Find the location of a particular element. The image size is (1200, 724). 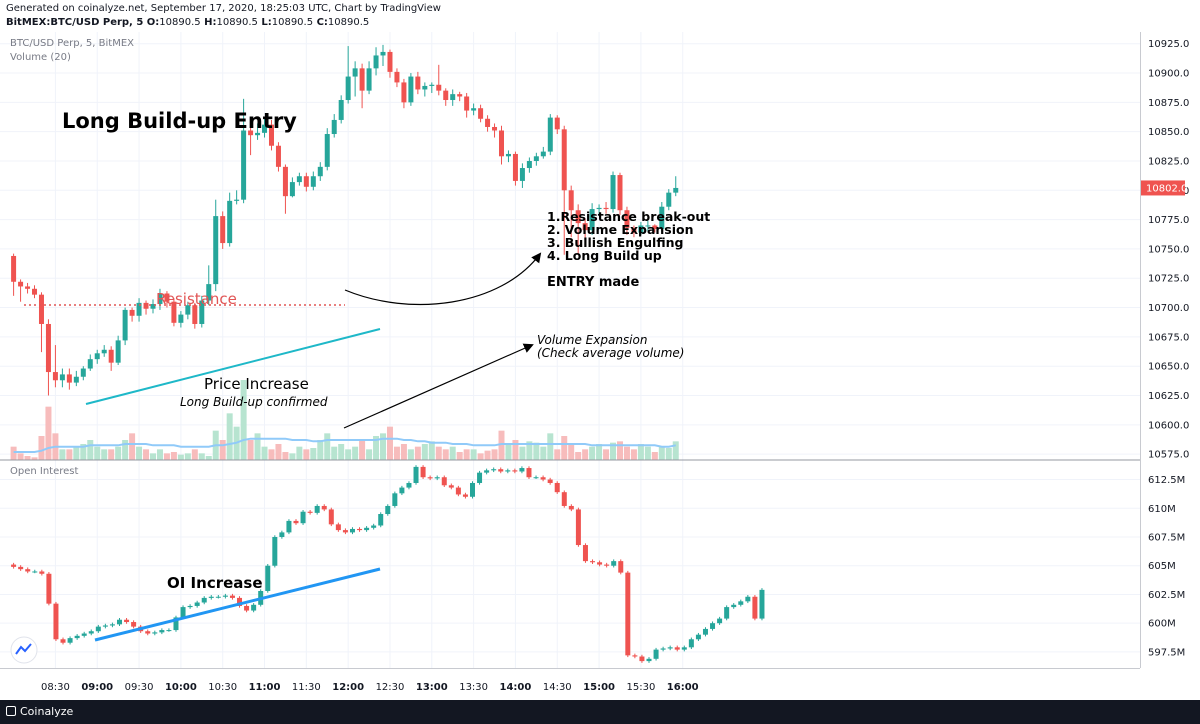

close-value: 10890.5 is located at coordinates (348, 22).